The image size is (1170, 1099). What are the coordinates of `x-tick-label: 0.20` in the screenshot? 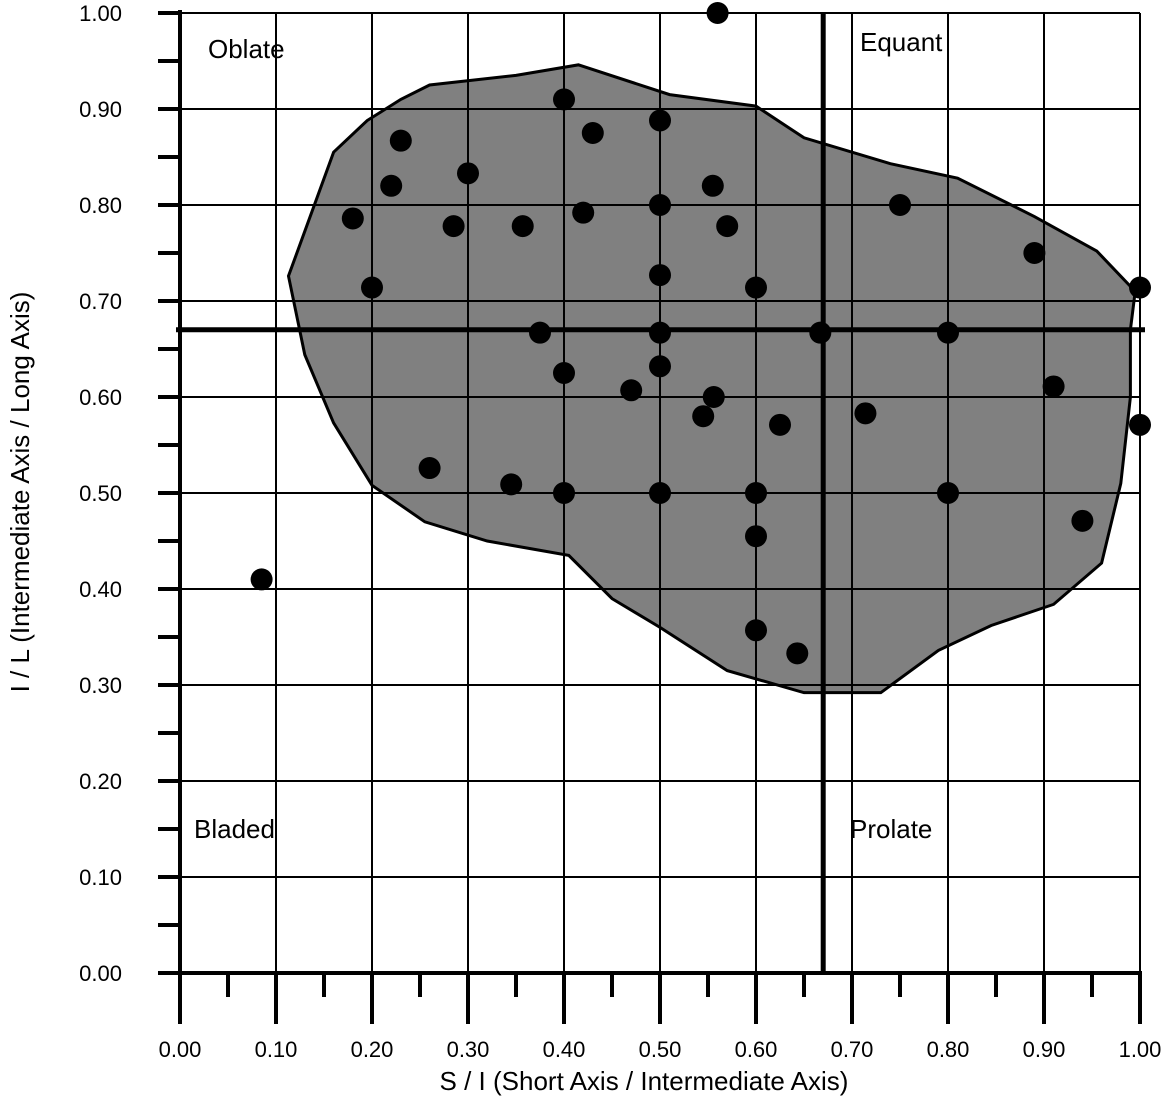 It's located at (372, 1049).